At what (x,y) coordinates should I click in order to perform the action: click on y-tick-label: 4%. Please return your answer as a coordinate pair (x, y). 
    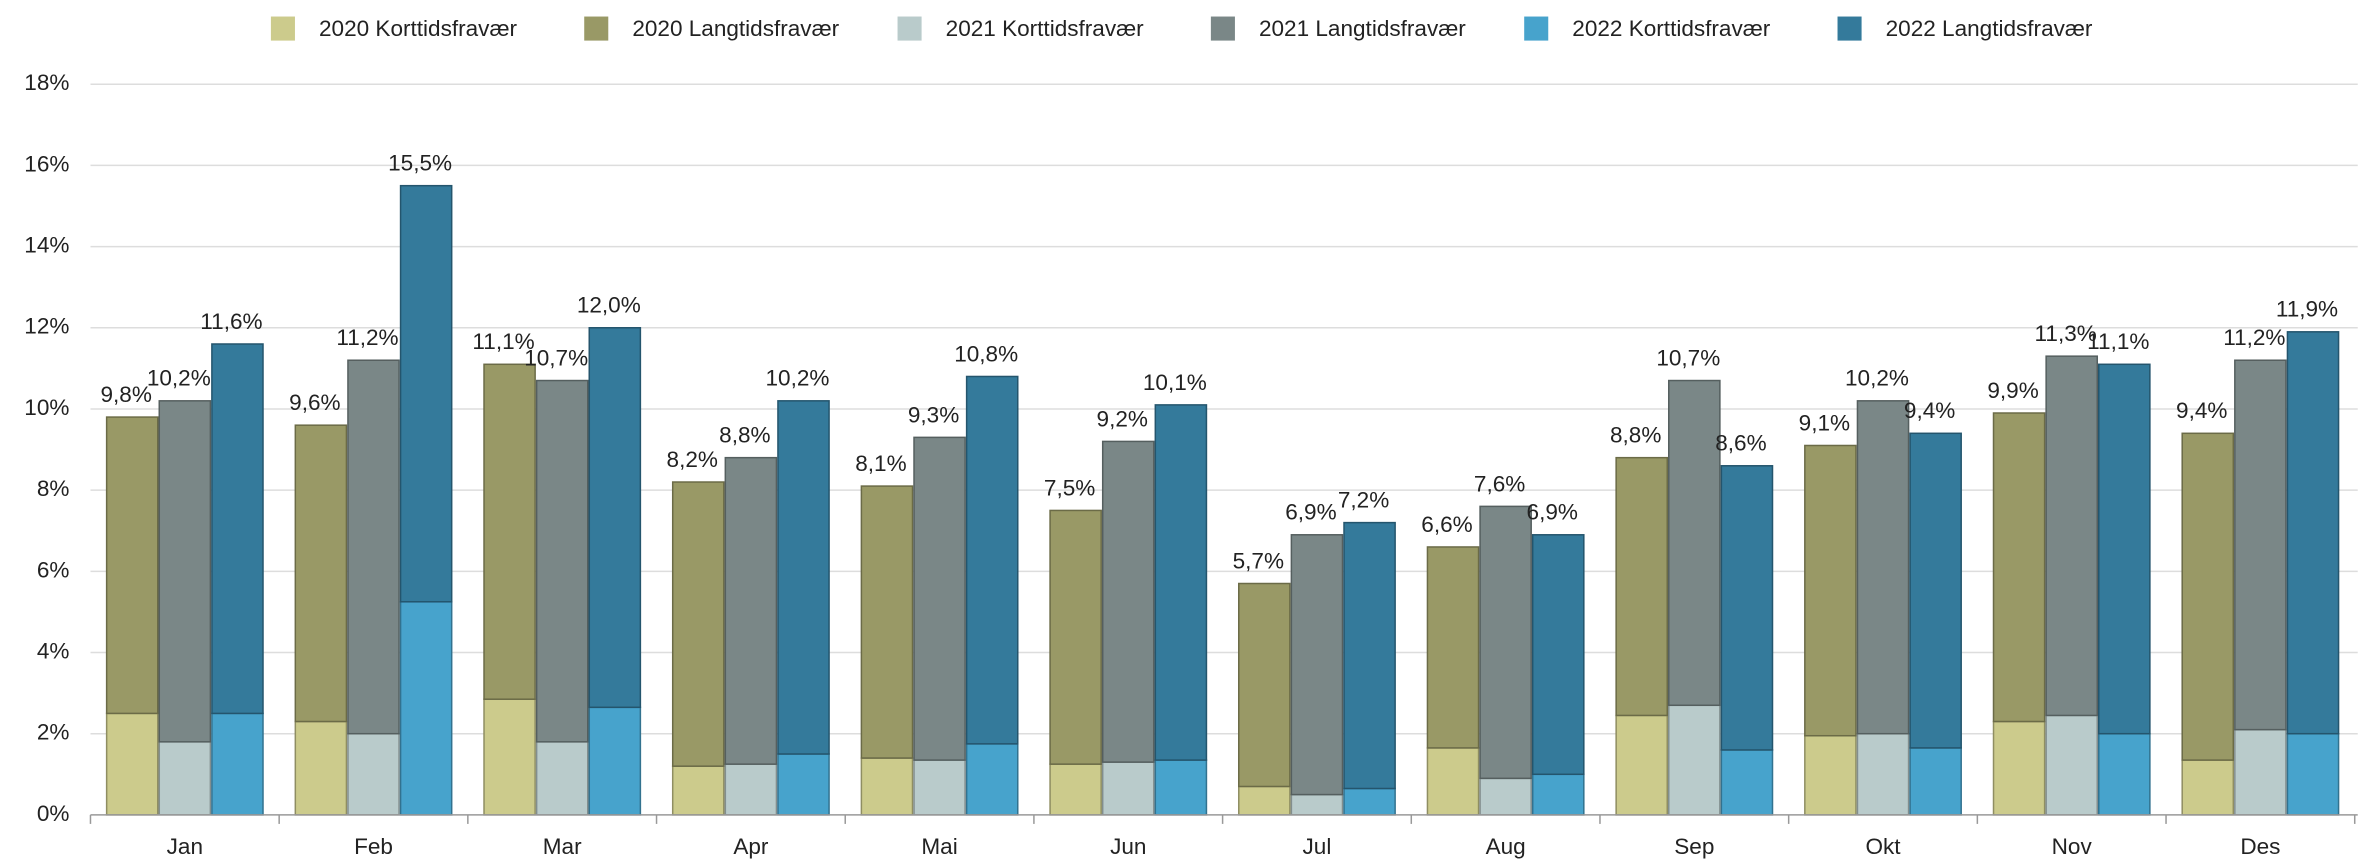
    Looking at the image, I should click on (53, 650).